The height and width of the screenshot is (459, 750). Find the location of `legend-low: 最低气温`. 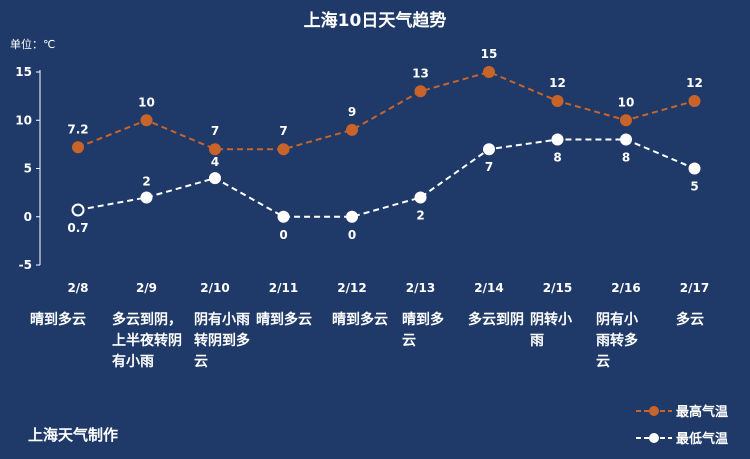

legend-low: 最低气温 is located at coordinates (682, 437).